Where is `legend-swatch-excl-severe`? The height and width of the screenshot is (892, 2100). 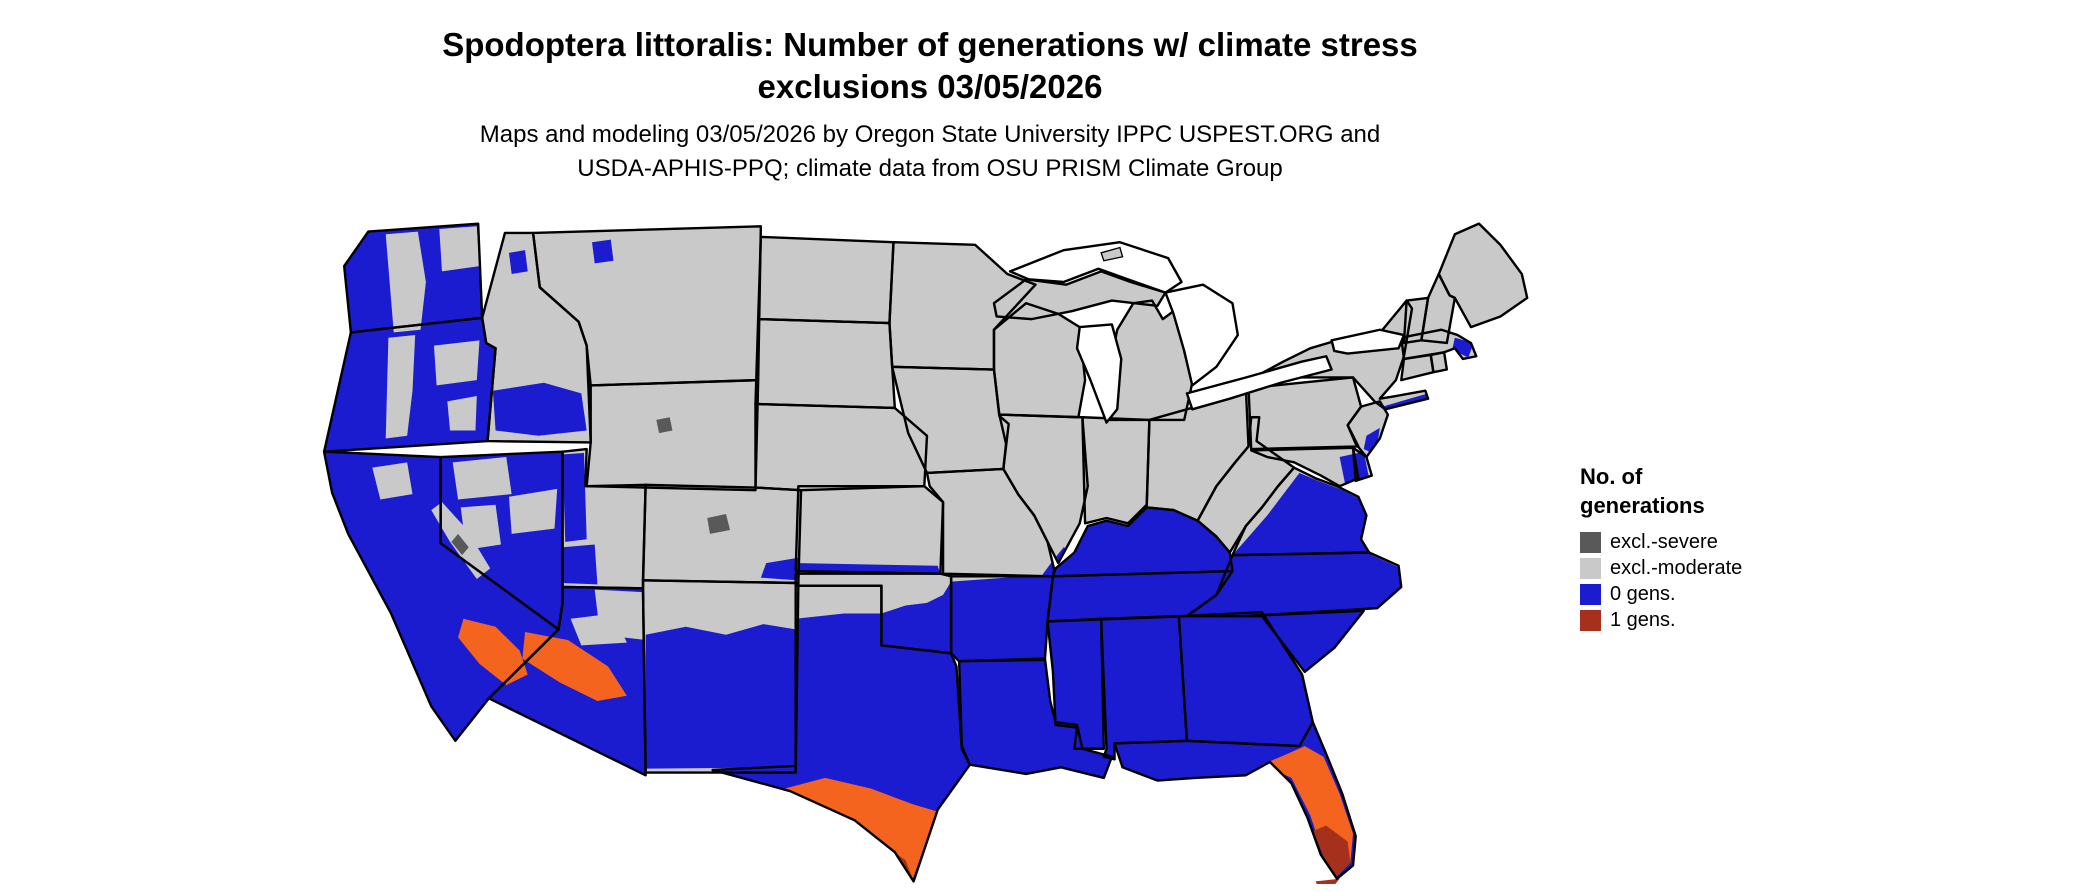 legend-swatch-excl-severe is located at coordinates (1590, 542).